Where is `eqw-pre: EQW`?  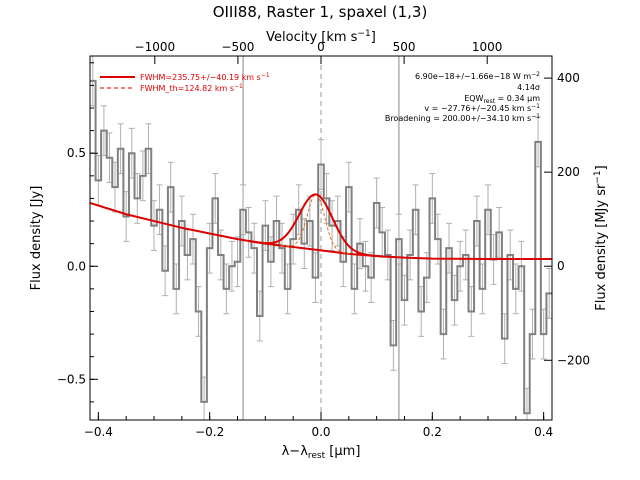
eqw-pre: EQW is located at coordinates (473, 98).